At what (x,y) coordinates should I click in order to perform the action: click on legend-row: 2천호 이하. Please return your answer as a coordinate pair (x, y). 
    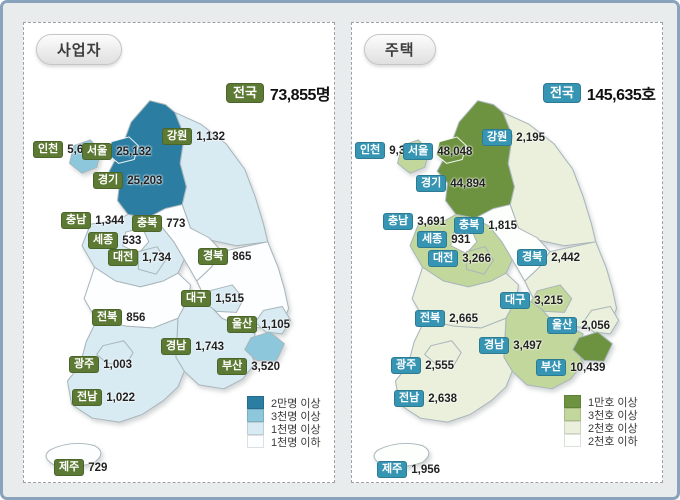
    Looking at the image, I should click on (601, 440).